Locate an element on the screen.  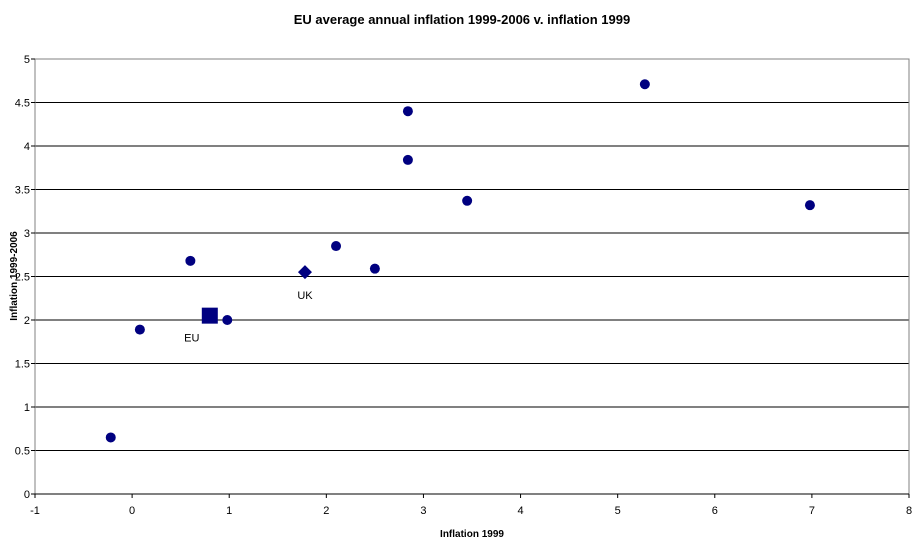
x-tick-label: 0 is located at coordinates (132, 511).